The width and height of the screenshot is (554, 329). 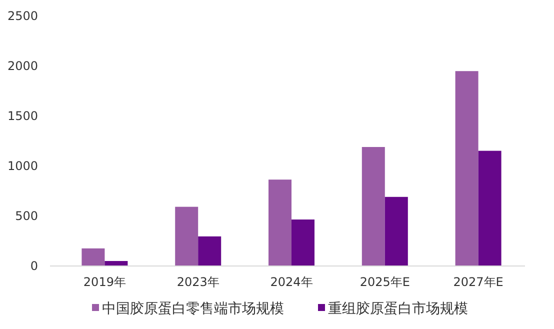 I want to click on y-tick-label: 0, so click(x=34, y=266).